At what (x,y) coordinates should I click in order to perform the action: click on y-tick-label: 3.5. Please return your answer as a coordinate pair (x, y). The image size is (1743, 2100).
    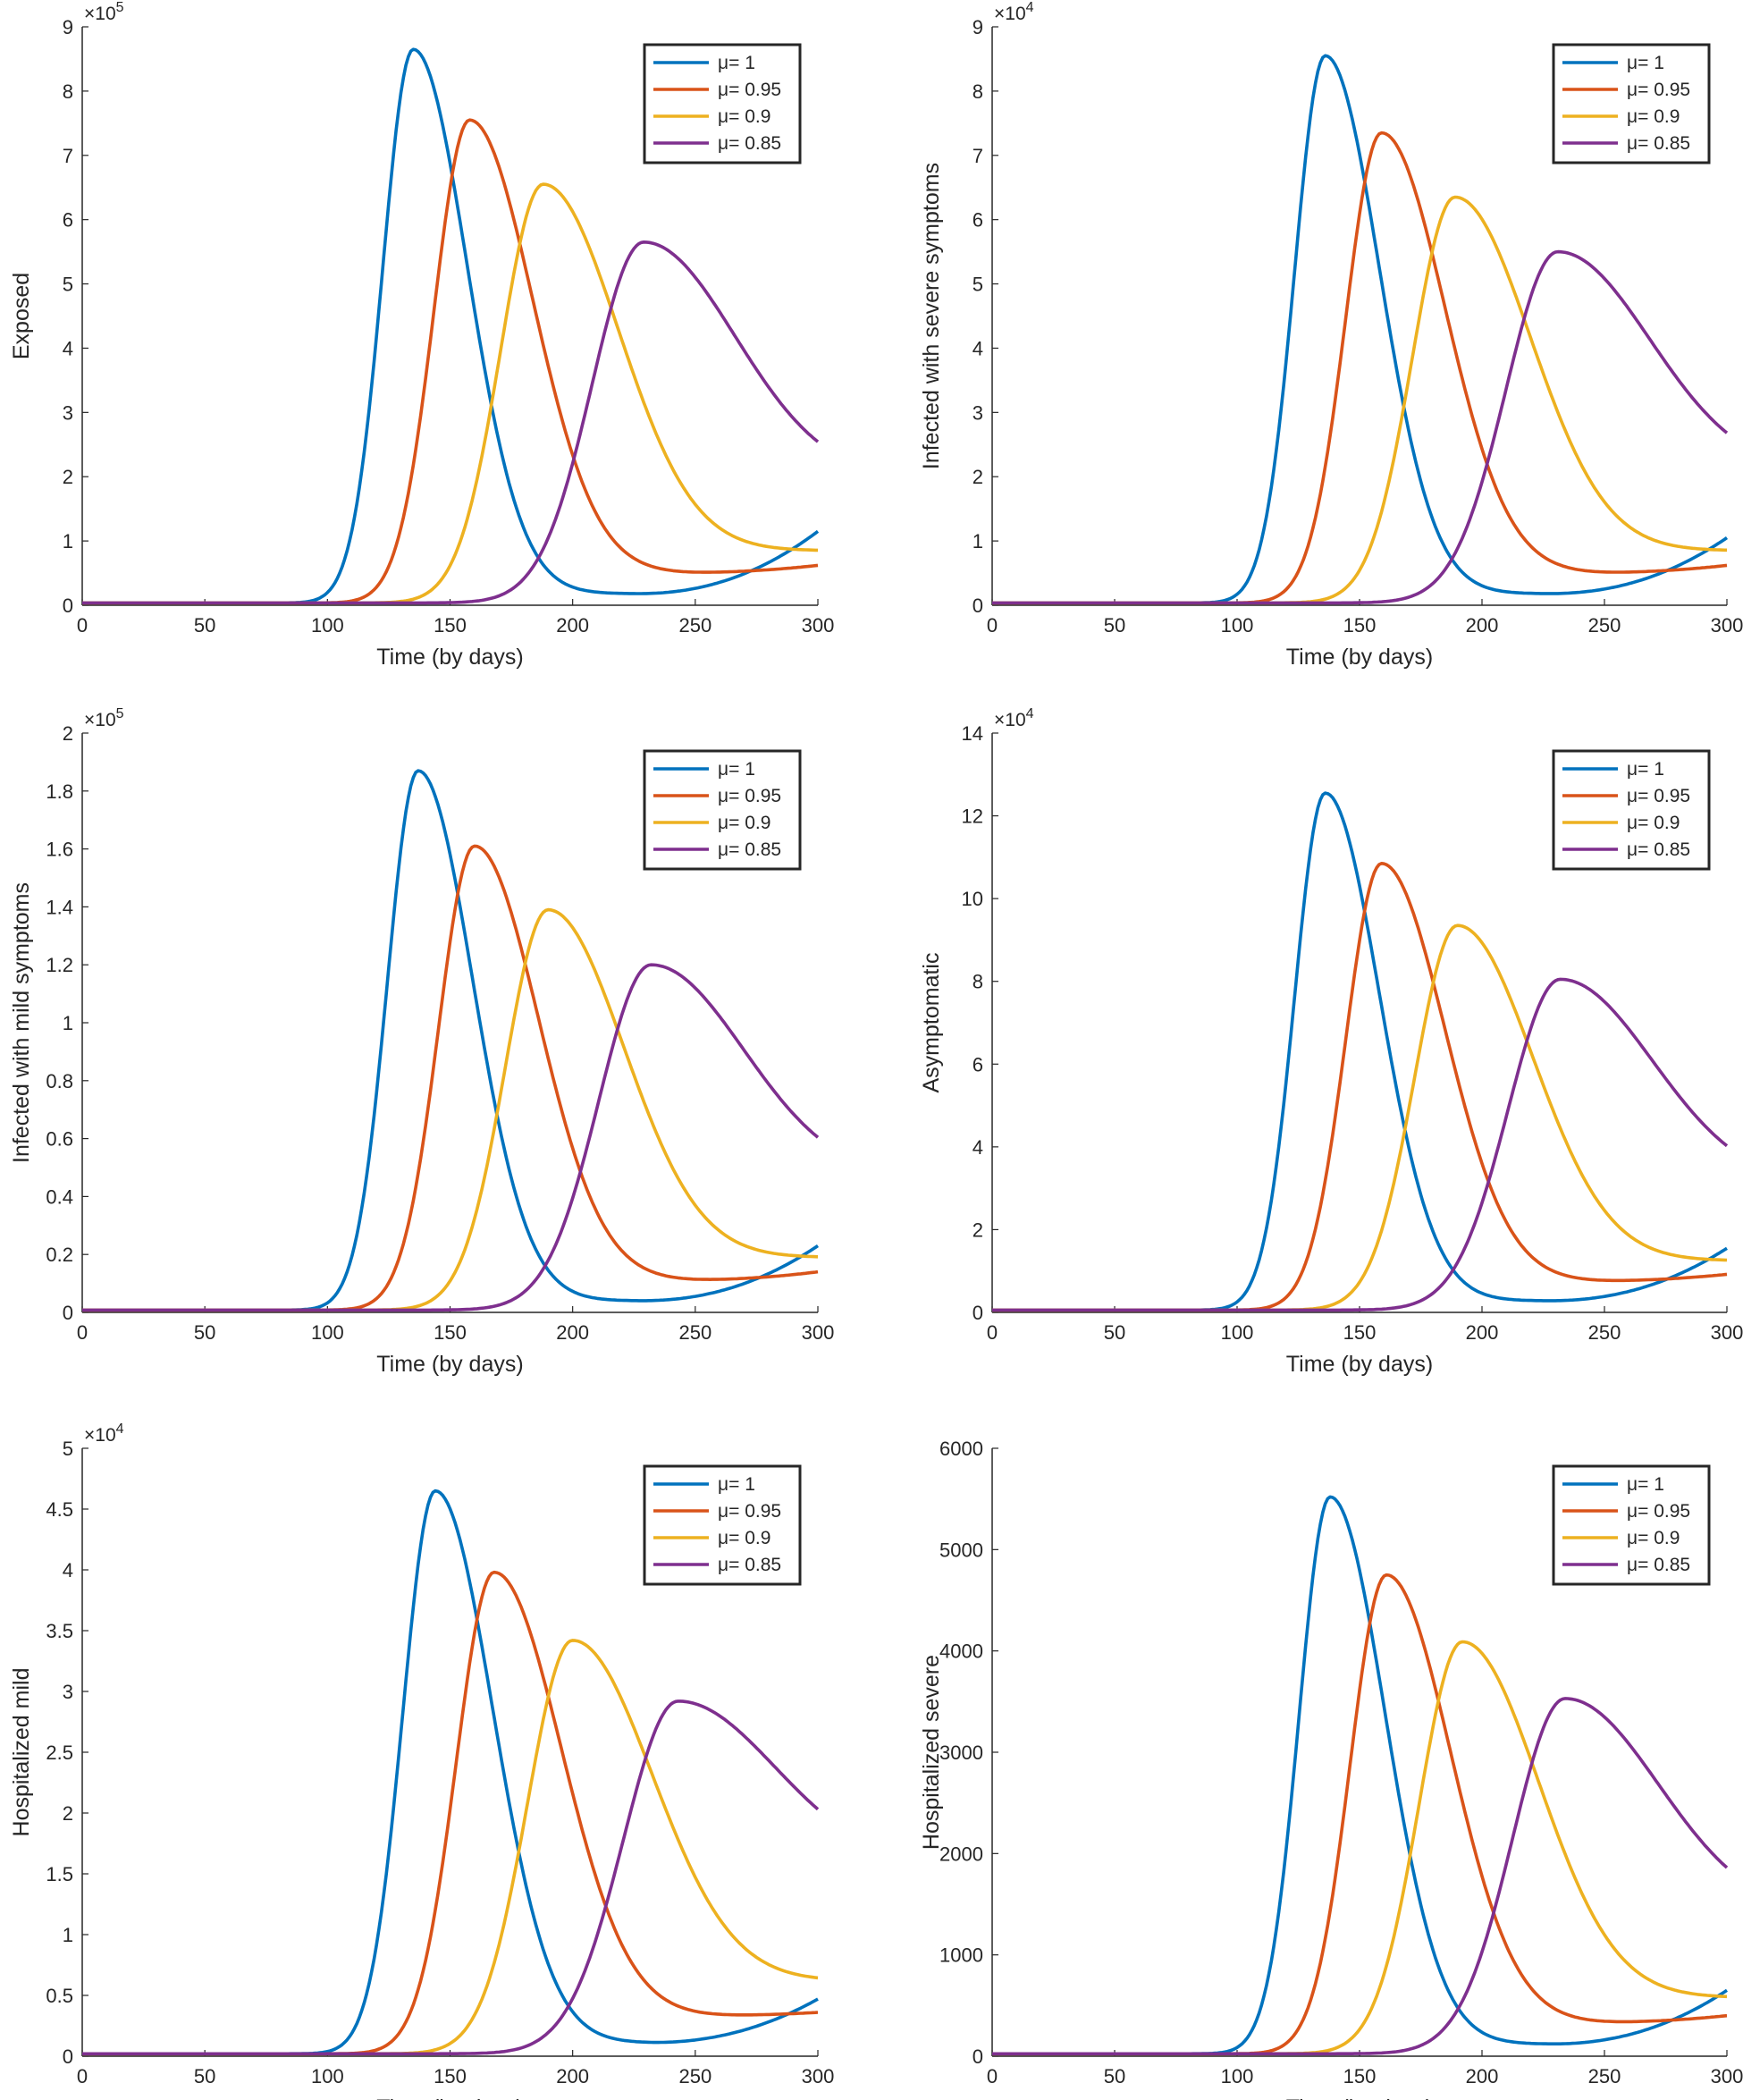
    Looking at the image, I should click on (59, 1631).